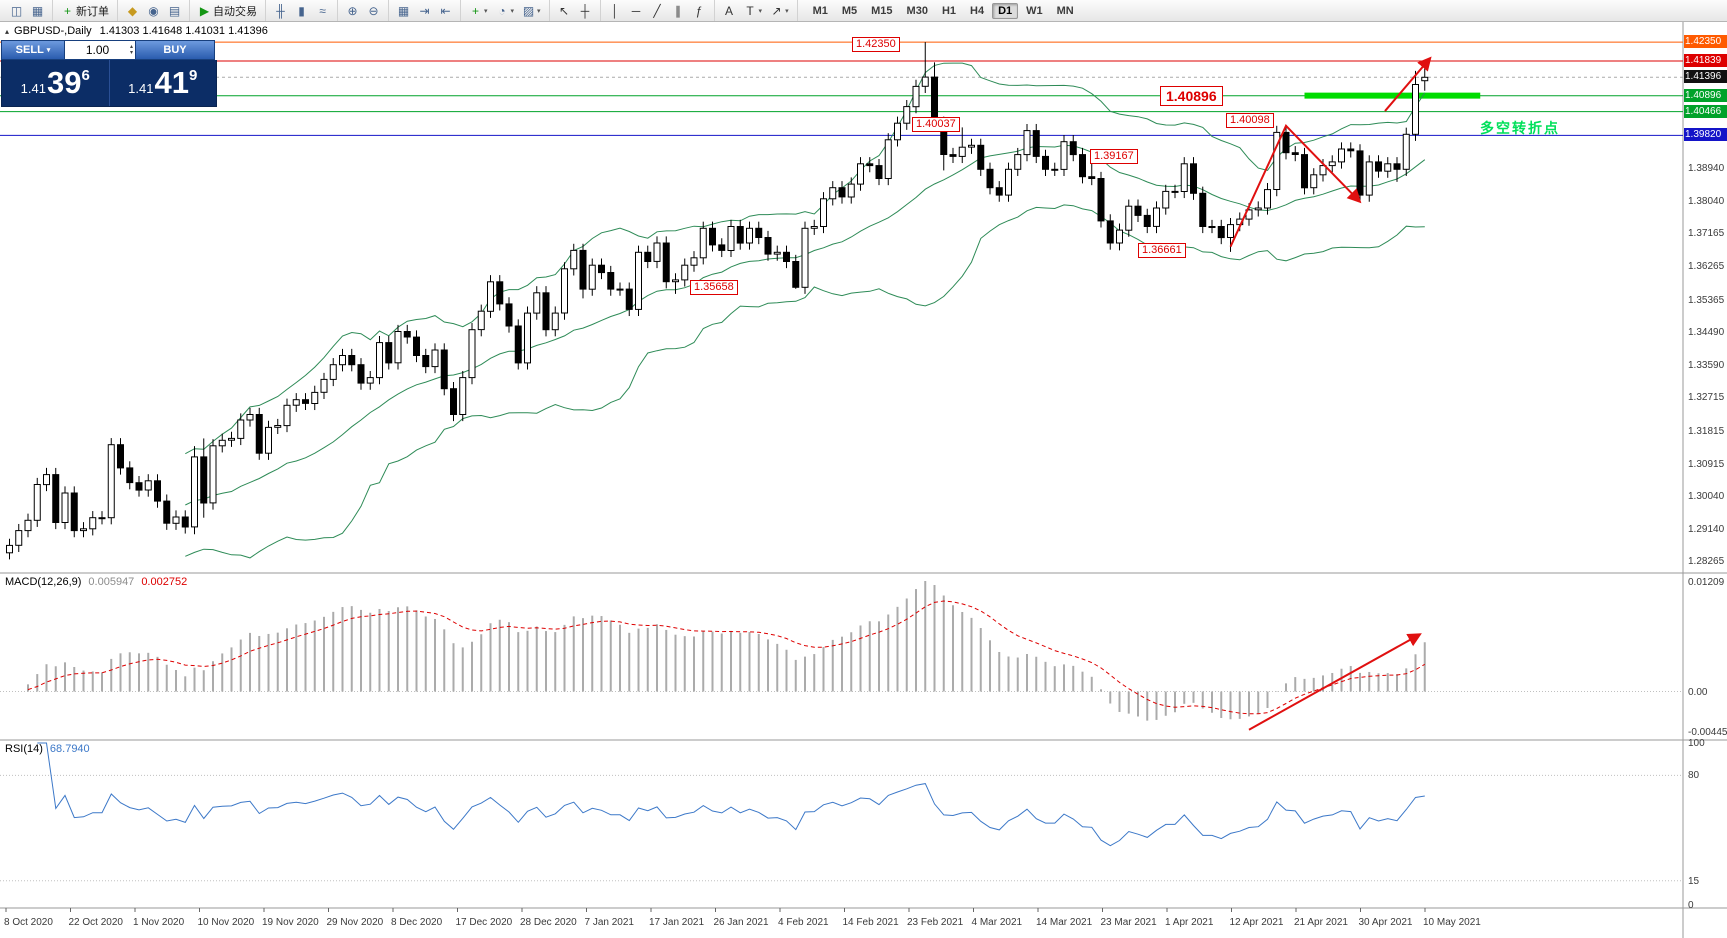  I want to click on auto-scroll-icon: ⇥, so click(424, 11).